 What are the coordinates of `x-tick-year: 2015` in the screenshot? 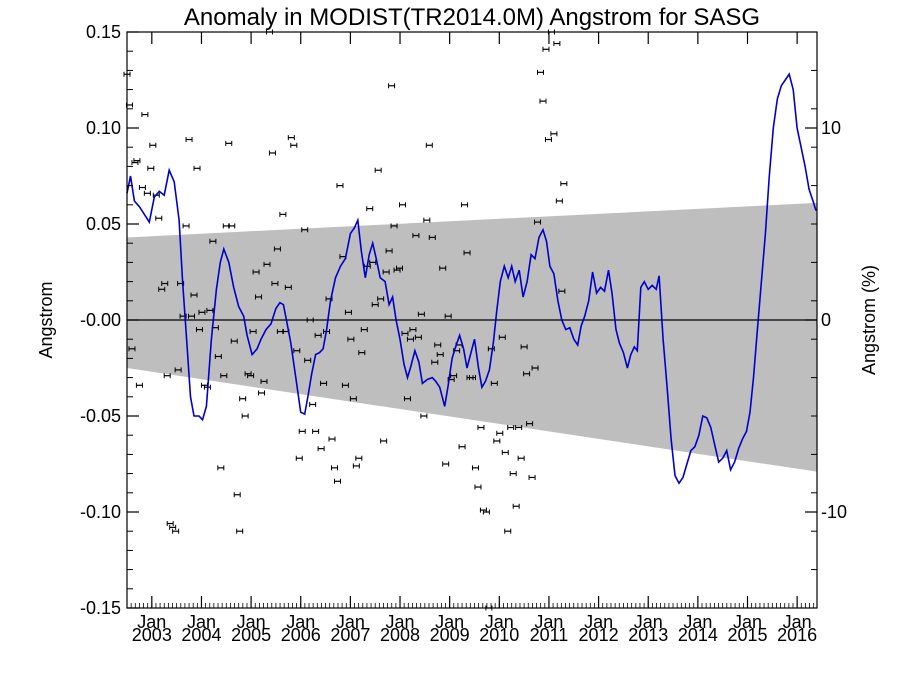 It's located at (747, 635).